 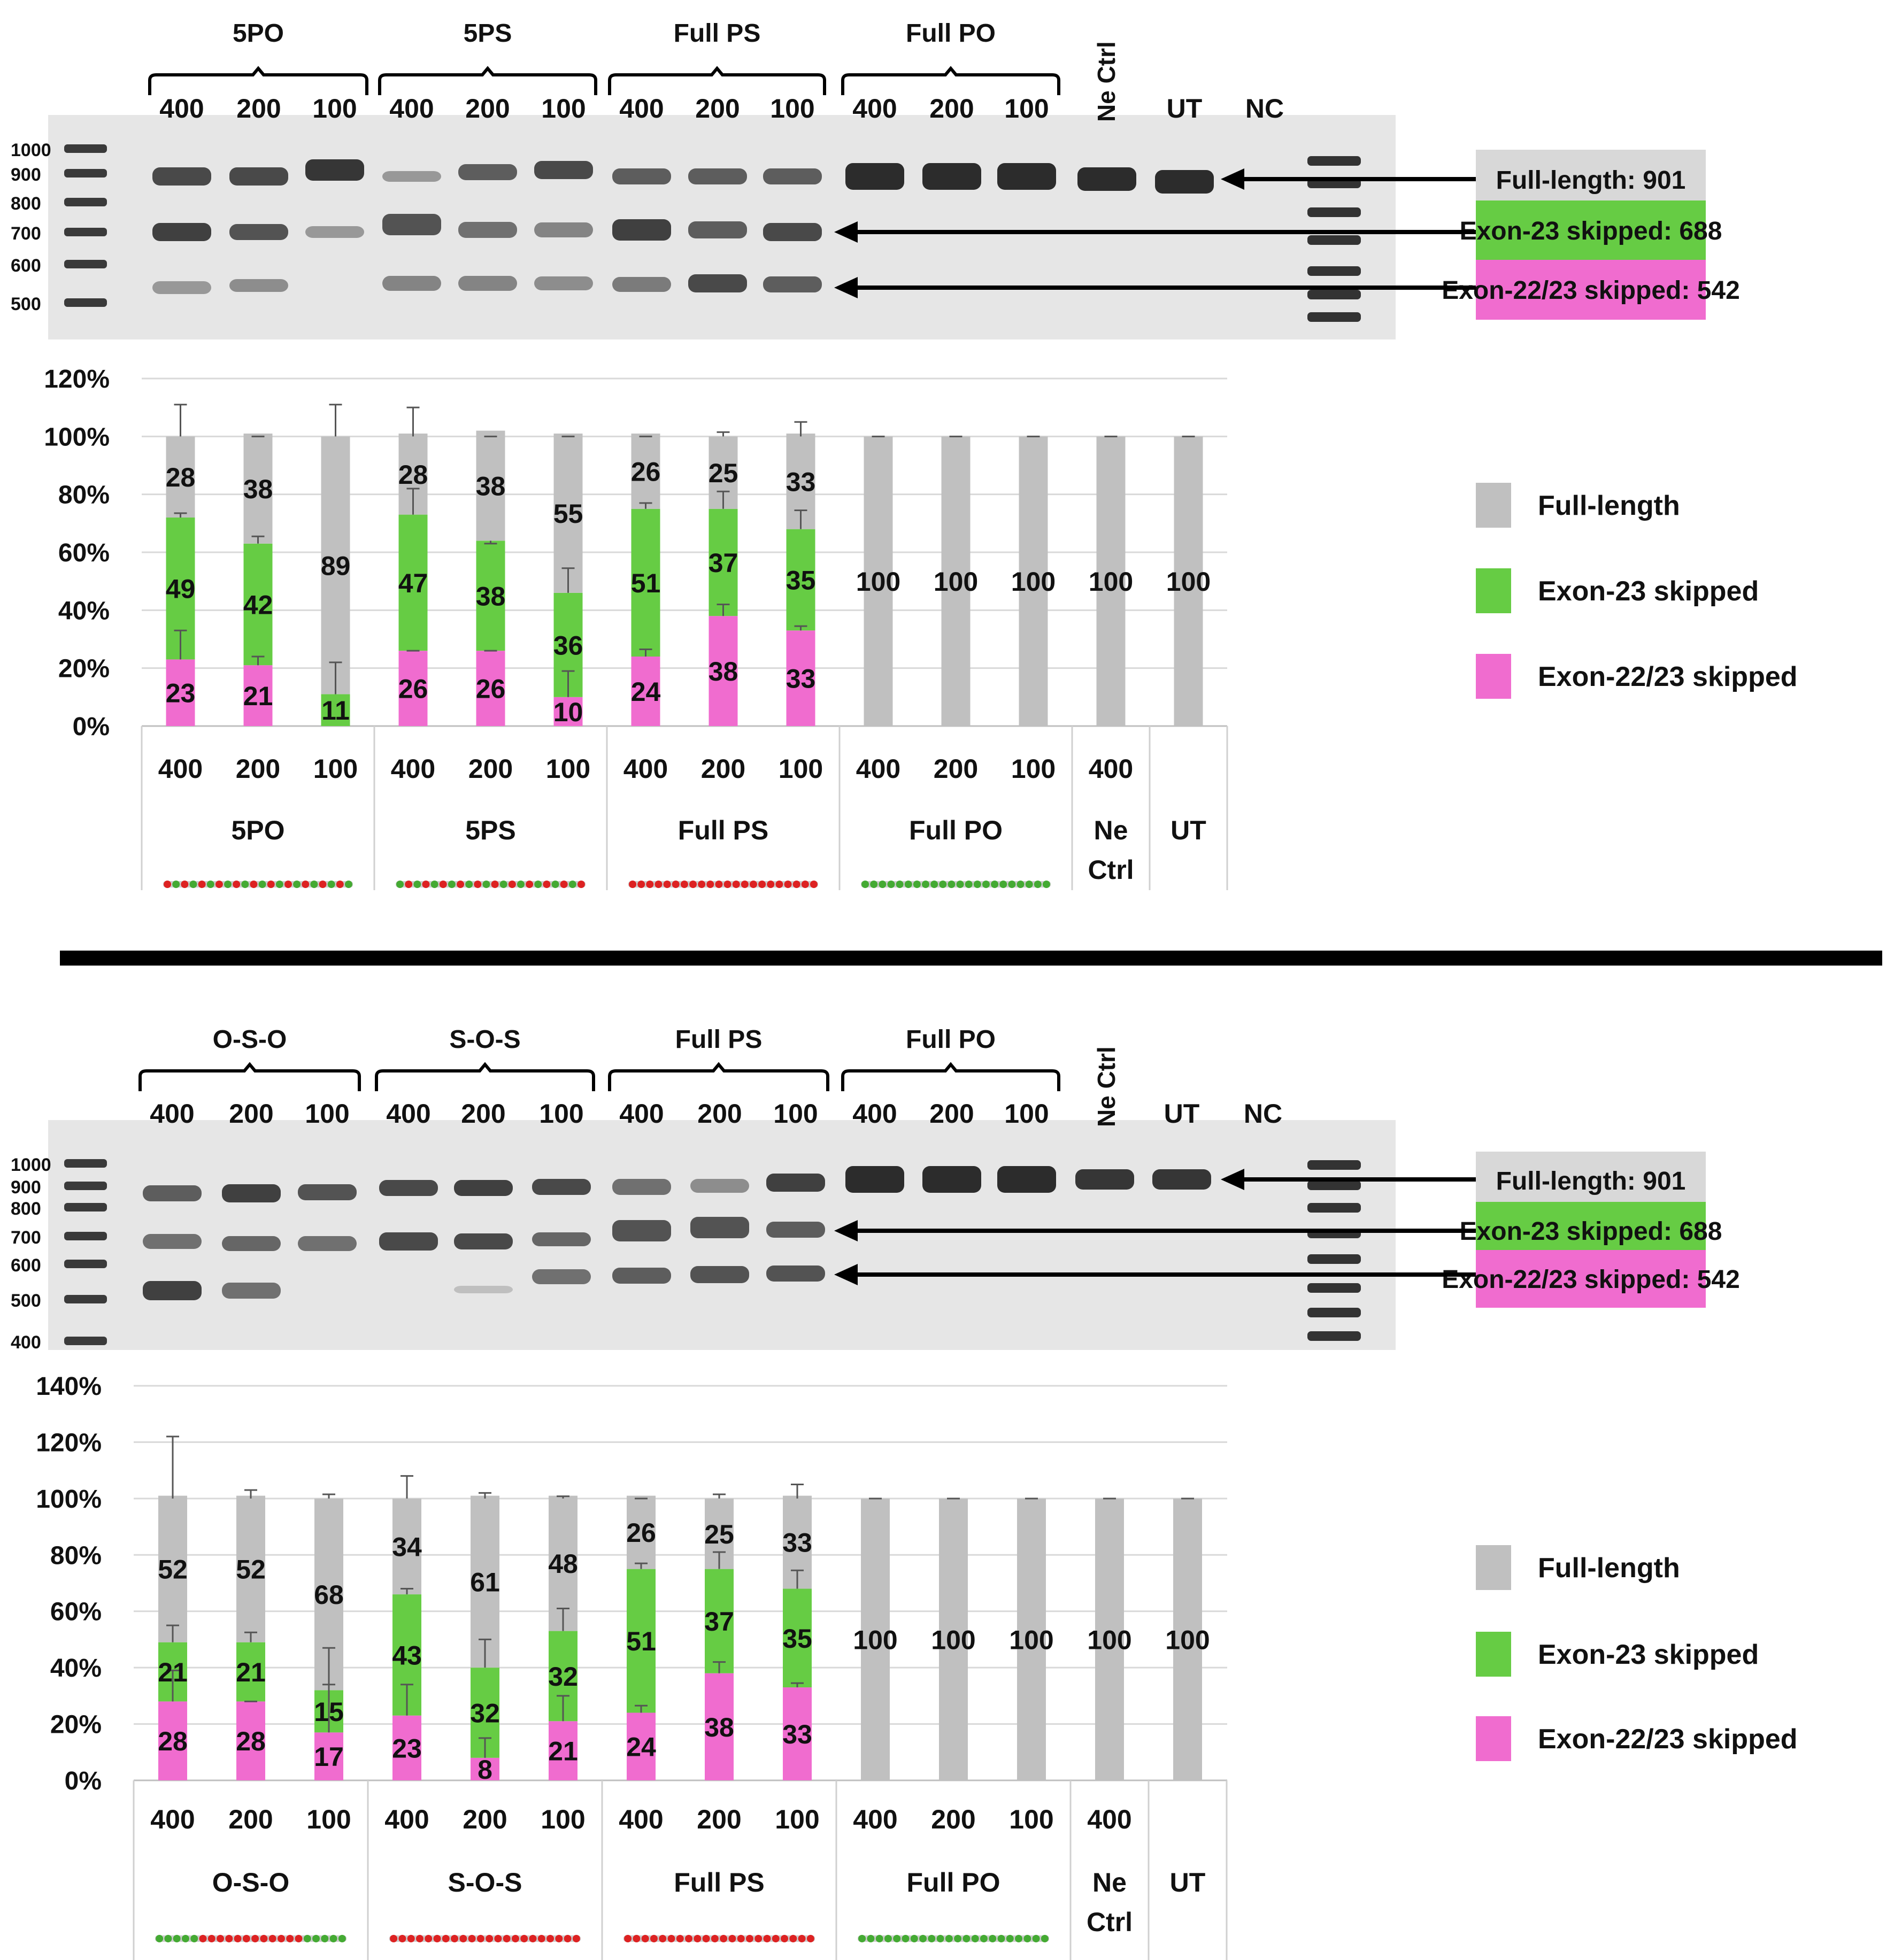 I want to click on gel-band-label: Exon-23 skipped: 688, so click(x=1591, y=231).